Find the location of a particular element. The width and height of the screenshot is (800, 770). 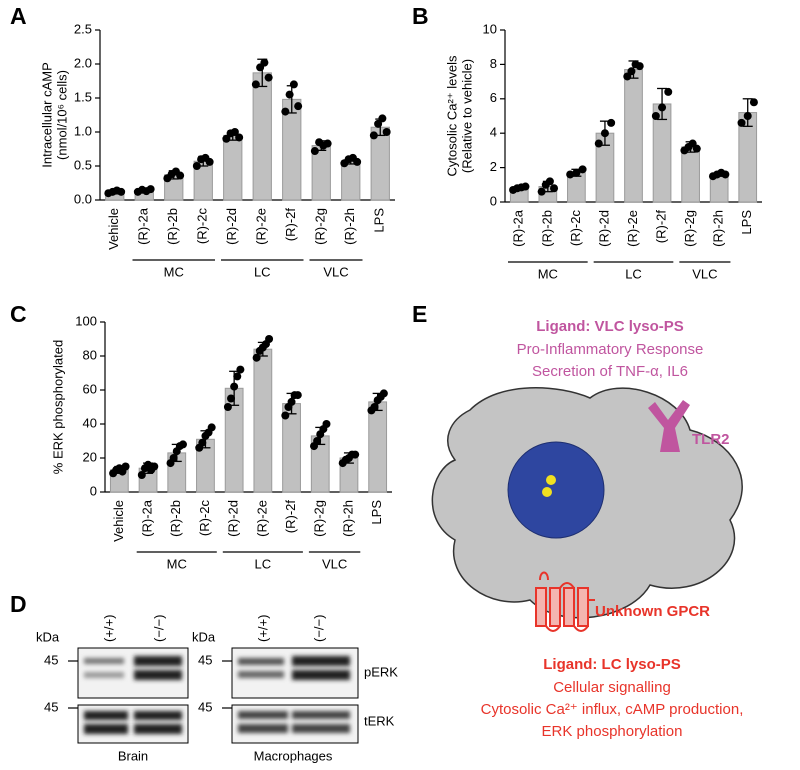

y-tick-label: 1.5 is located at coordinates (83, 96).